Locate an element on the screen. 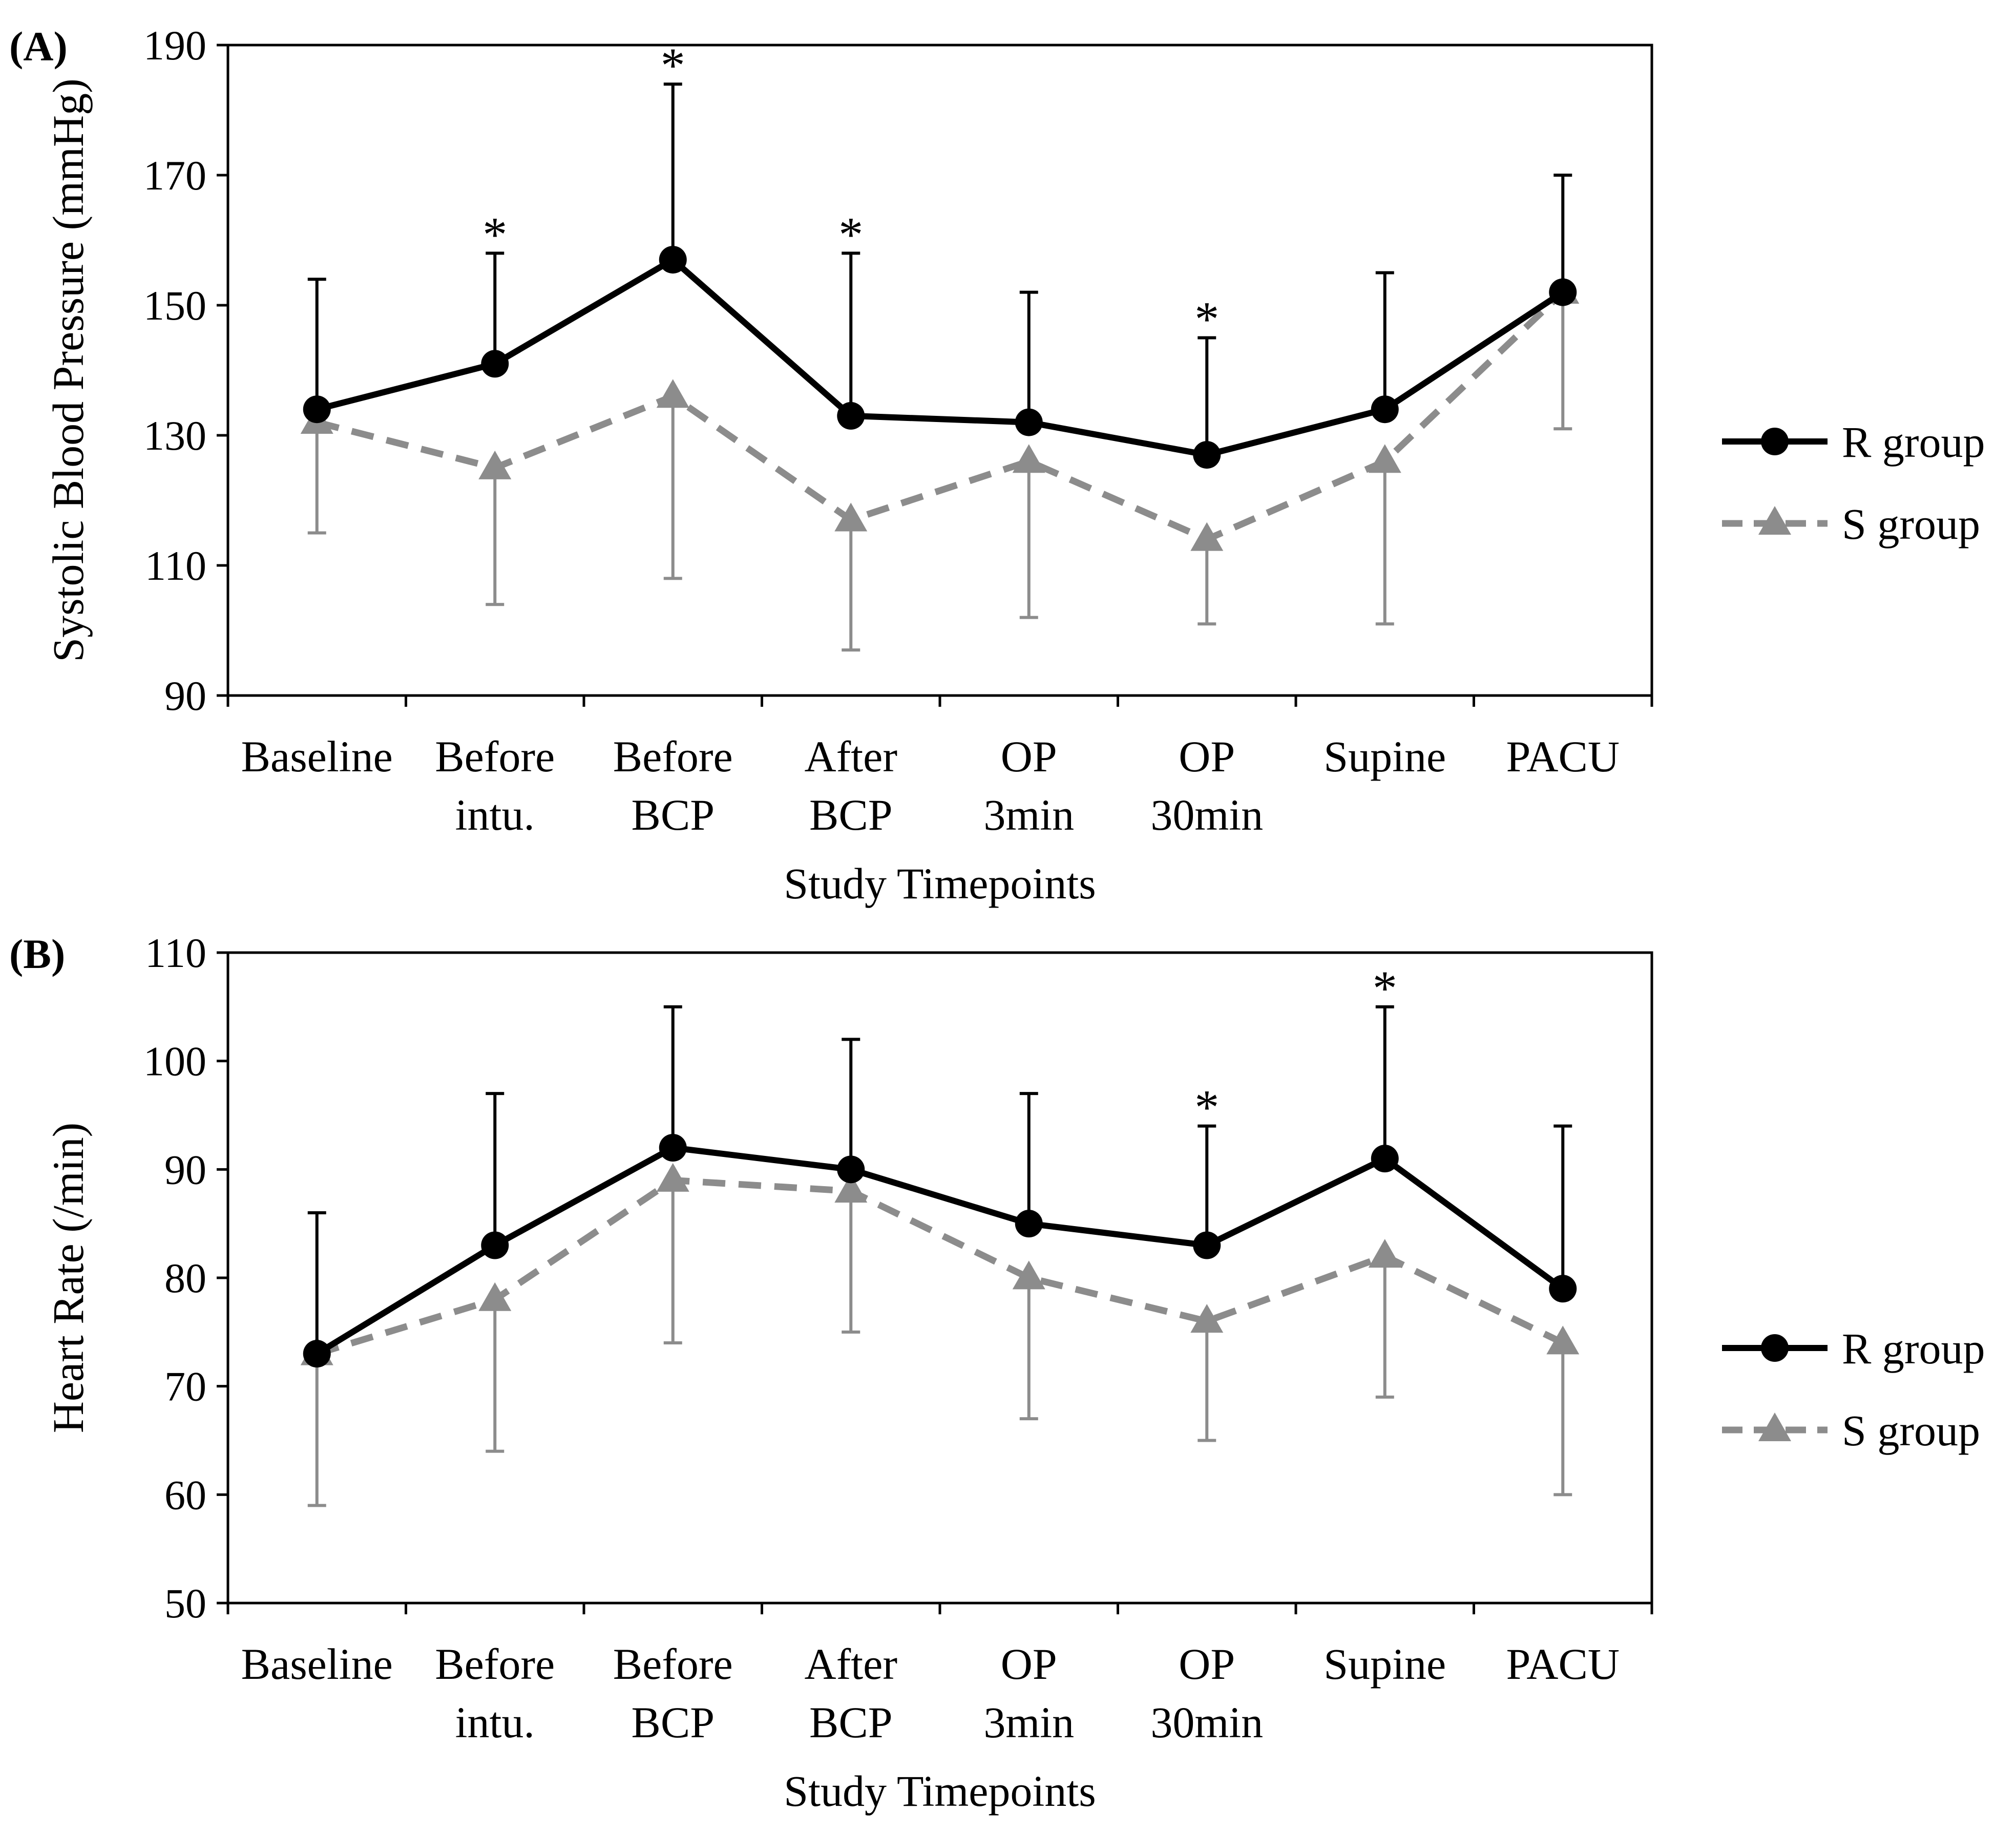 The height and width of the screenshot is (1833, 2016). panel-label: (A) is located at coordinates (38, 47).